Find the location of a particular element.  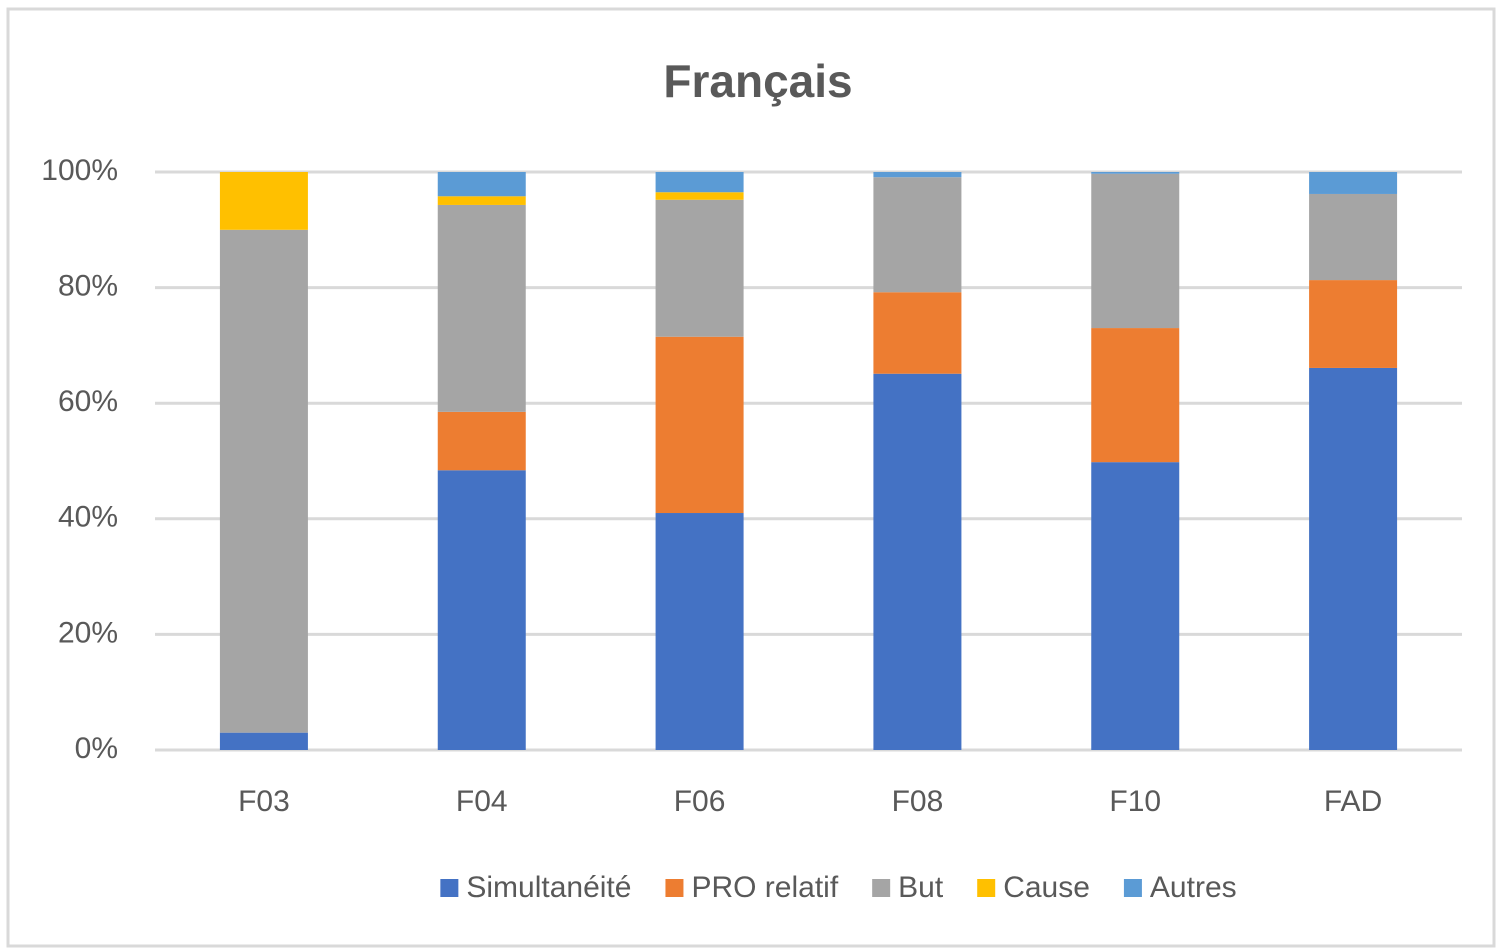

legend-label: PRO relatif is located at coordinates (764, 887).